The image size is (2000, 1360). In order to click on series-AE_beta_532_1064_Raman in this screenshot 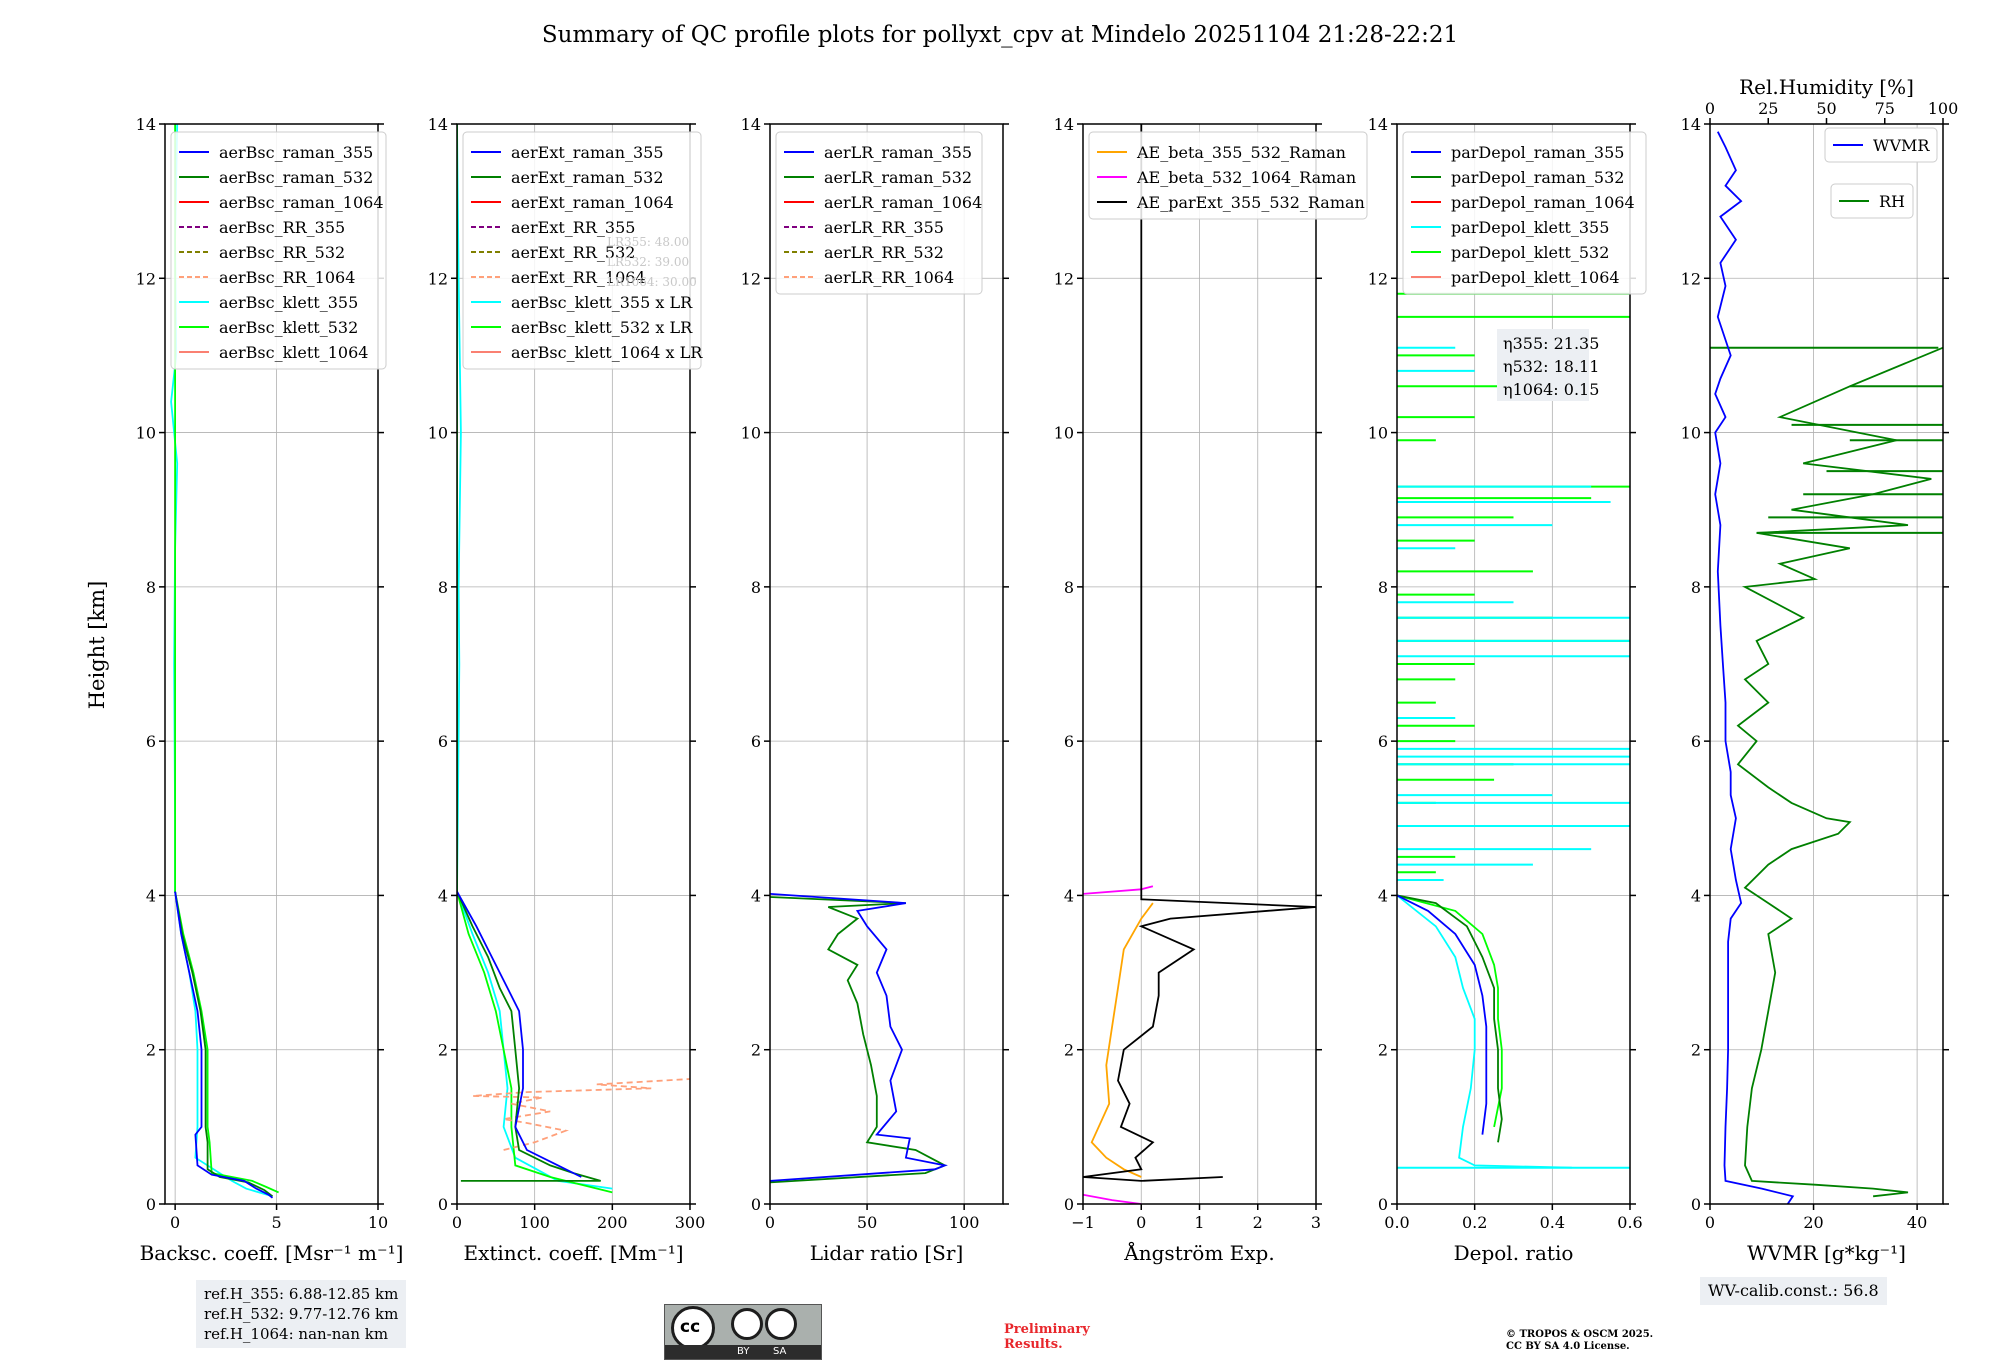, I will do `click(1118, 890)`.